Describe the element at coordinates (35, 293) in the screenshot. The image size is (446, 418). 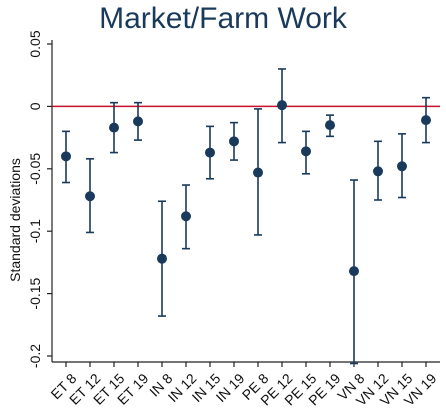
I see `y-tick-label: -0.15` at that location.